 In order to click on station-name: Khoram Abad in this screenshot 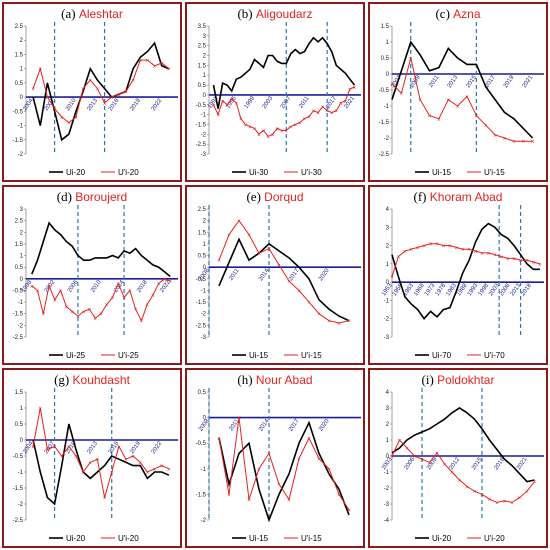, I will do `click(466, 197)`.